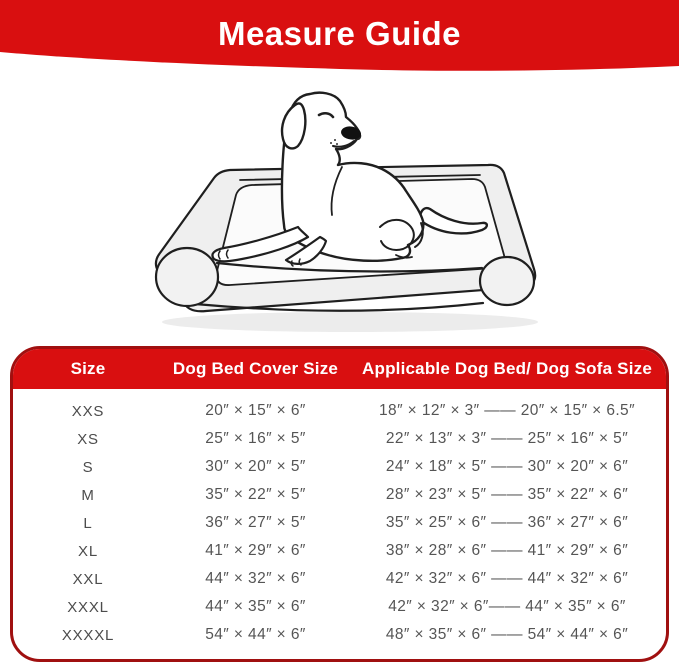 The width and height of the screenshot is (679, 668). I want to click on cover-size-cell: 44″ × 35″ × 6″, so click(255, 606).